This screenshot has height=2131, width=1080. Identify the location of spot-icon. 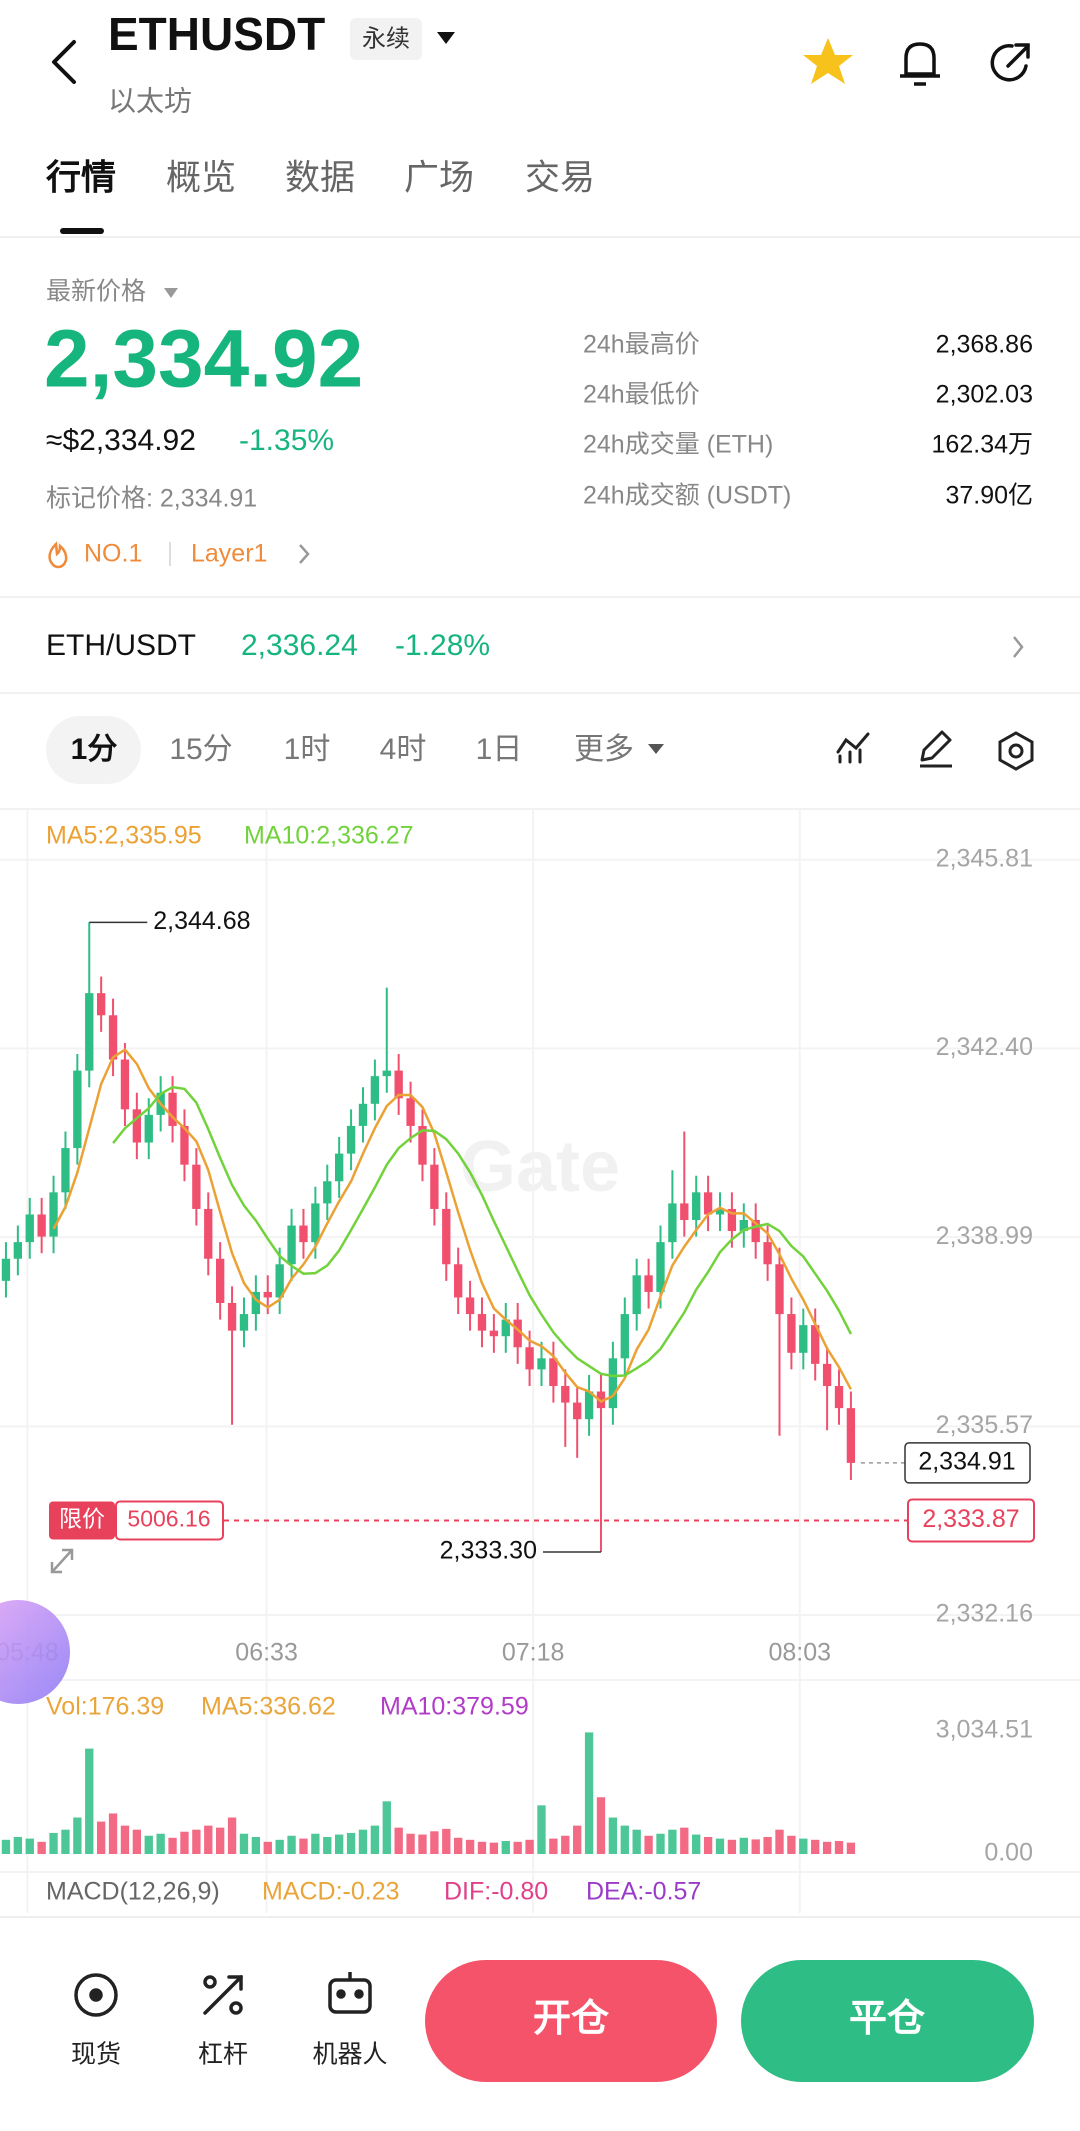
(96, 1995).